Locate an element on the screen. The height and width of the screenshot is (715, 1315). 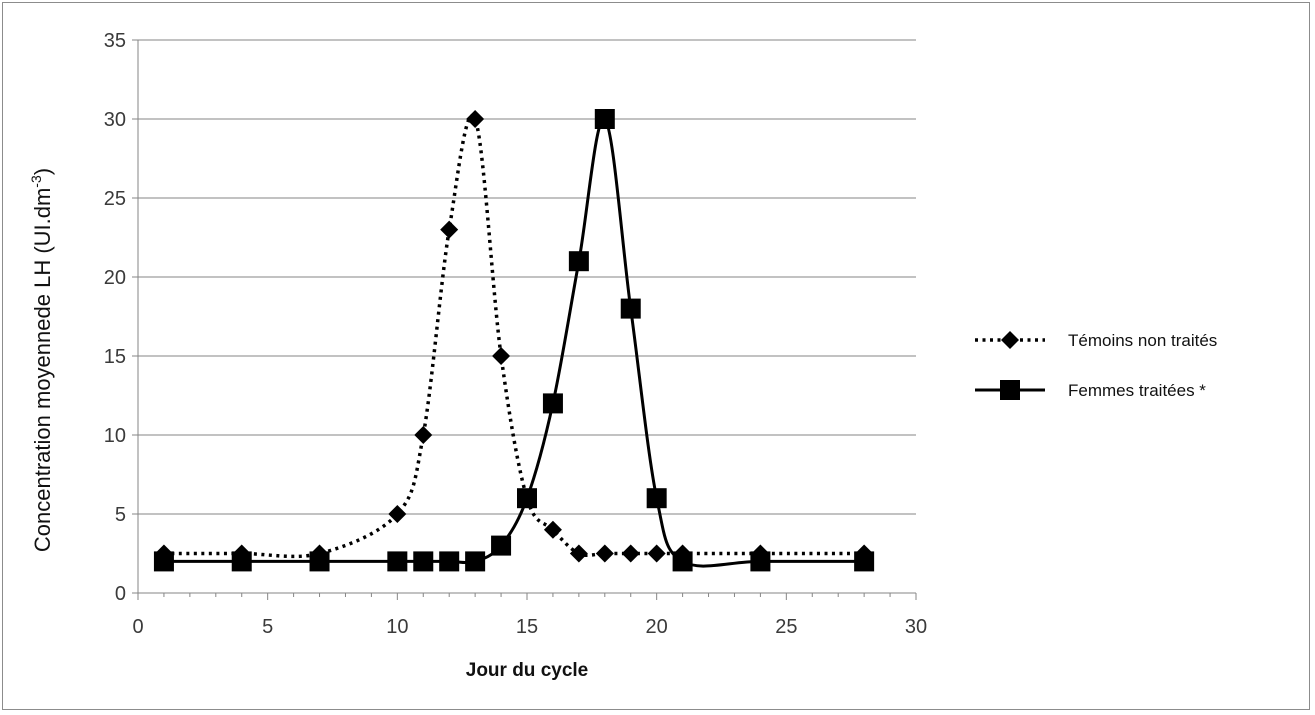
y-tick-label: 20 is located at coordinates (115, 278).